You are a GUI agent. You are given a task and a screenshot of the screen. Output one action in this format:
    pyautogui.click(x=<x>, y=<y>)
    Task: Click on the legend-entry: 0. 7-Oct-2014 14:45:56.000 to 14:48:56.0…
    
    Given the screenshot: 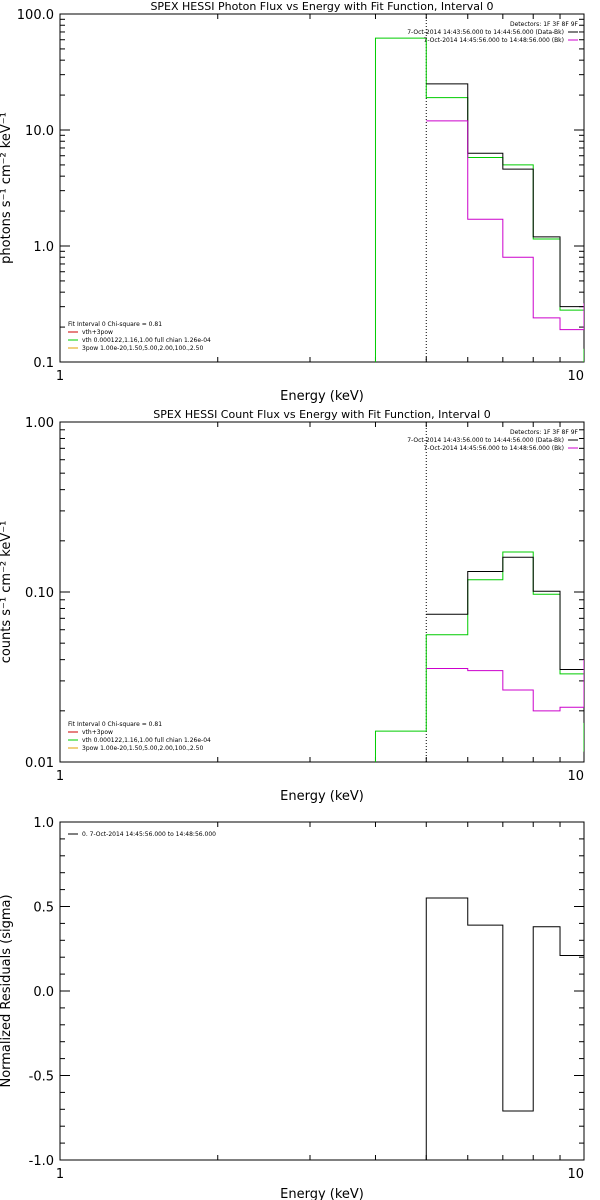 What is the action you would take?
    pyautogui.click(x=149, y=834)
    